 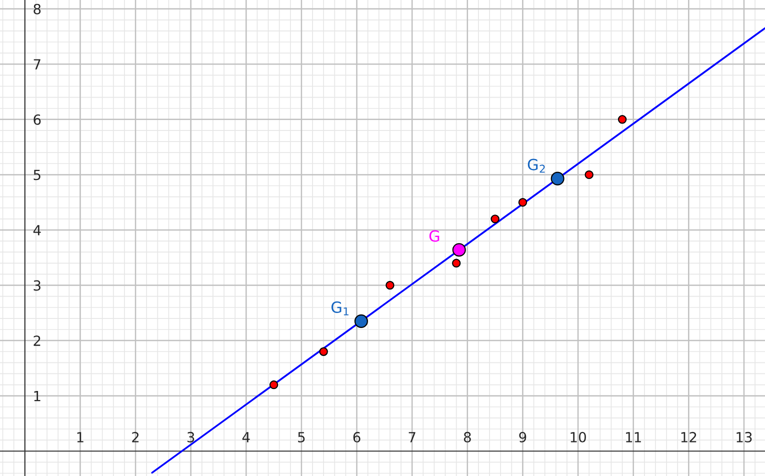 What do you see at coordinates (536, 165) in the screenshot?
I see `series-label: G$_{2}$` at bounding box center [536, 165].